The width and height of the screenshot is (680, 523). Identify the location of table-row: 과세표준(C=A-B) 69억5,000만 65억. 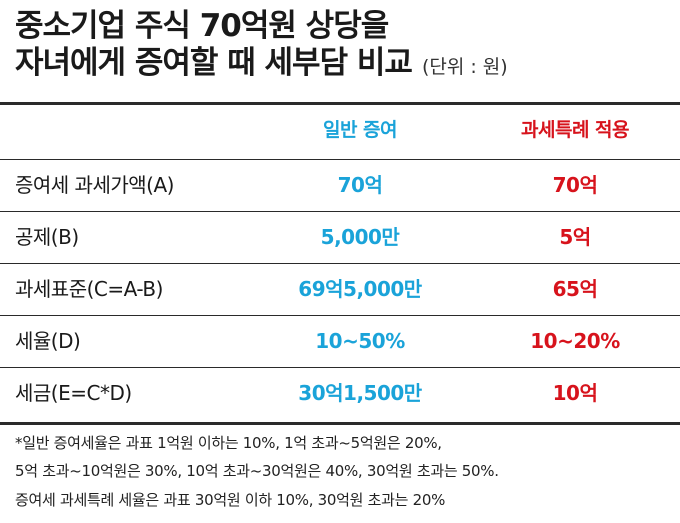
(340, 289).